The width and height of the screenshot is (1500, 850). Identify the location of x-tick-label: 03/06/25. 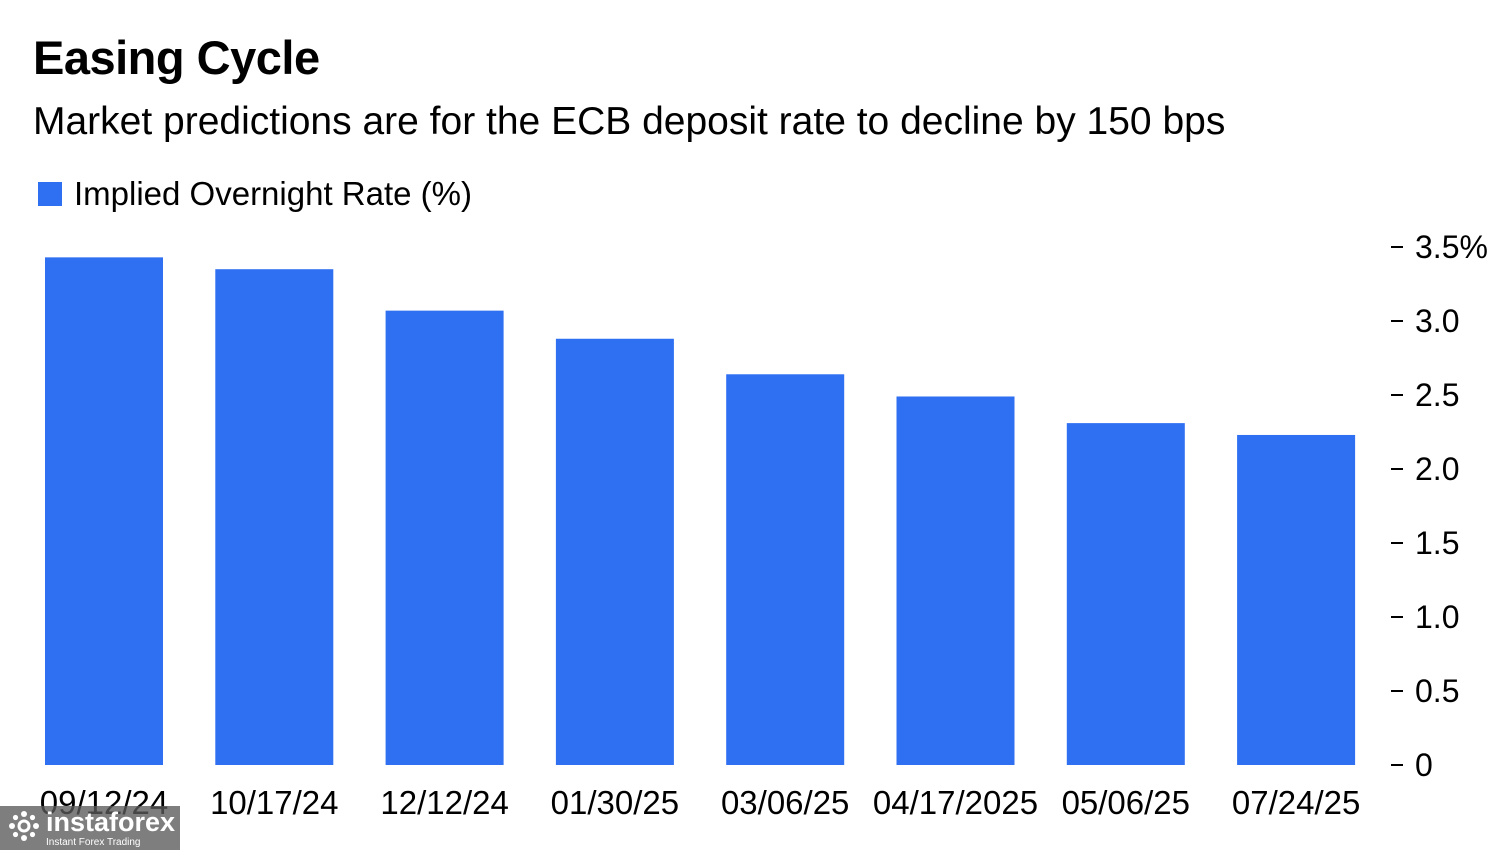
(785, 802).